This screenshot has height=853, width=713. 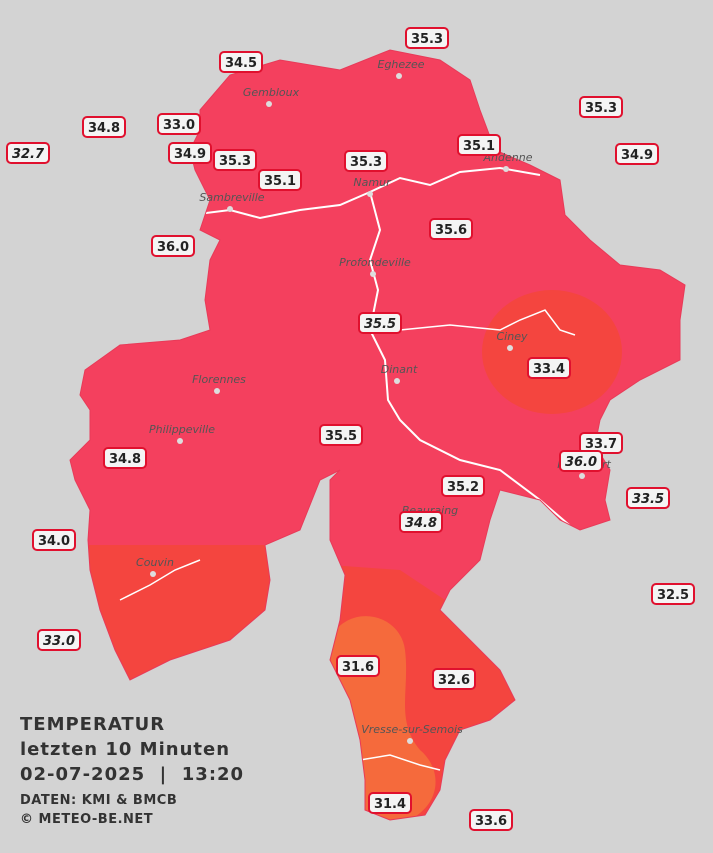 I want to click on station: 33.0, so click(x=59, y=640).